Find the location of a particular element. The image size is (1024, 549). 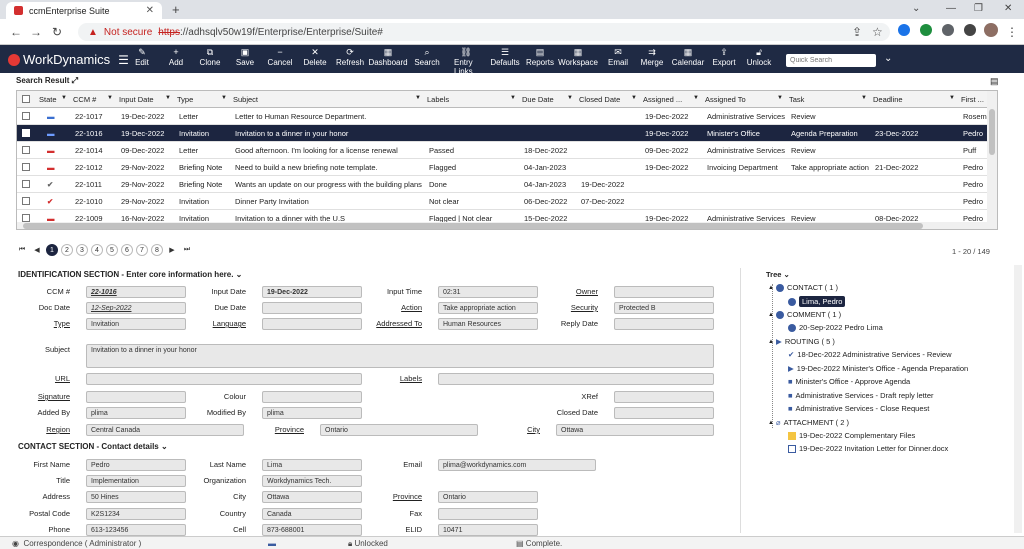

export-button: ⇪ Export is located at coordinates (724, 57).